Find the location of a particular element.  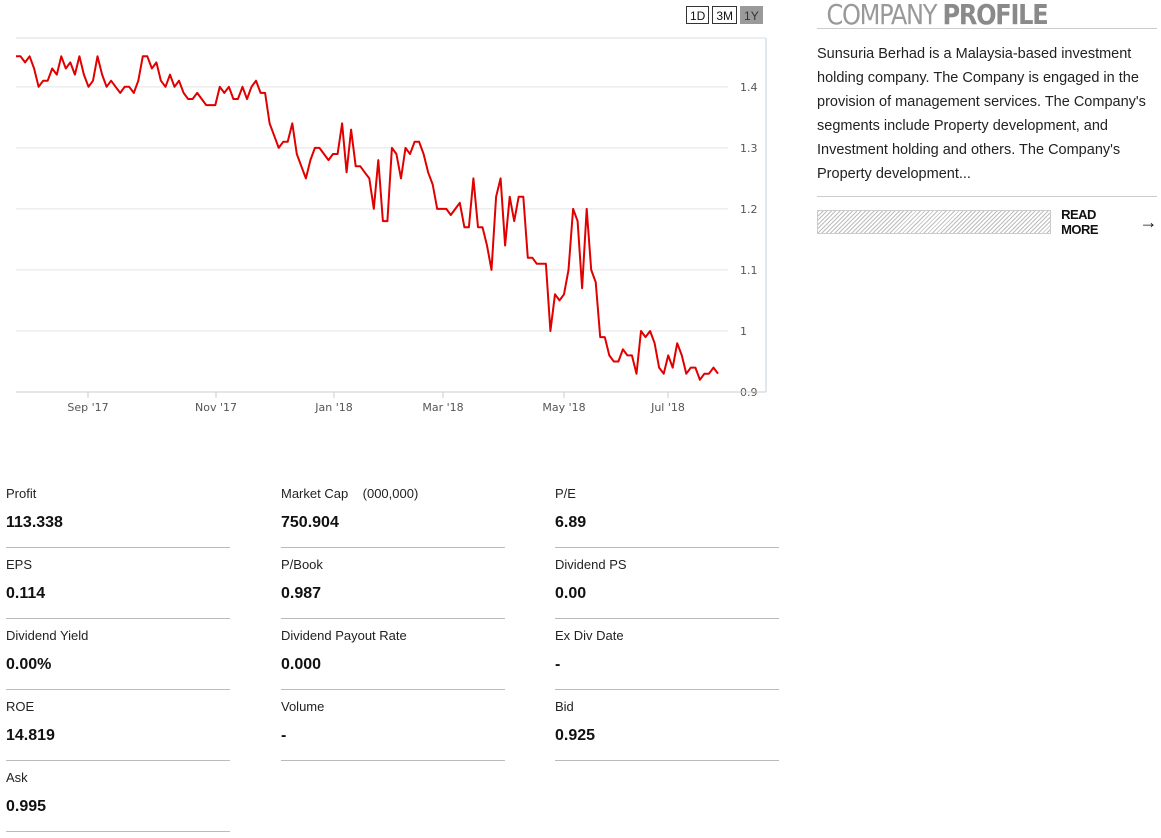

stat-cell: Dividend Yield 0.00% is located at coordinates (118, 654).